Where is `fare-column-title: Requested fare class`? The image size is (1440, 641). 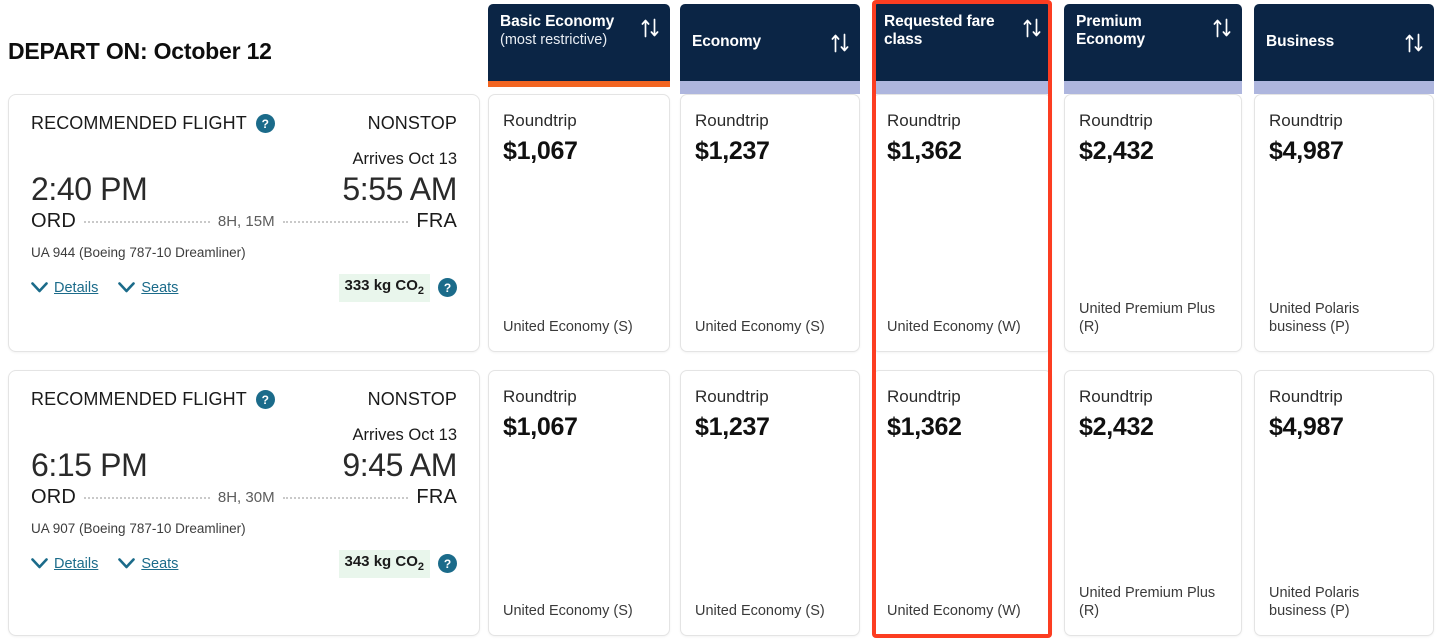 fare-column-title: Requested fare class is located at coordinates (939, 31).